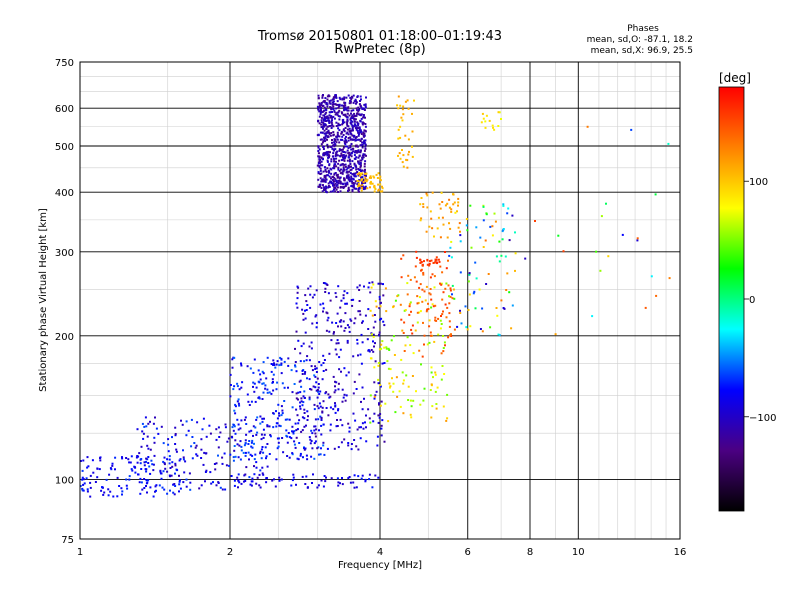 This screenshot has height=600, width=800. Describe the element at coordinates (67, 540) in the screenshot. I see `y-tick-label: 75` at that location.